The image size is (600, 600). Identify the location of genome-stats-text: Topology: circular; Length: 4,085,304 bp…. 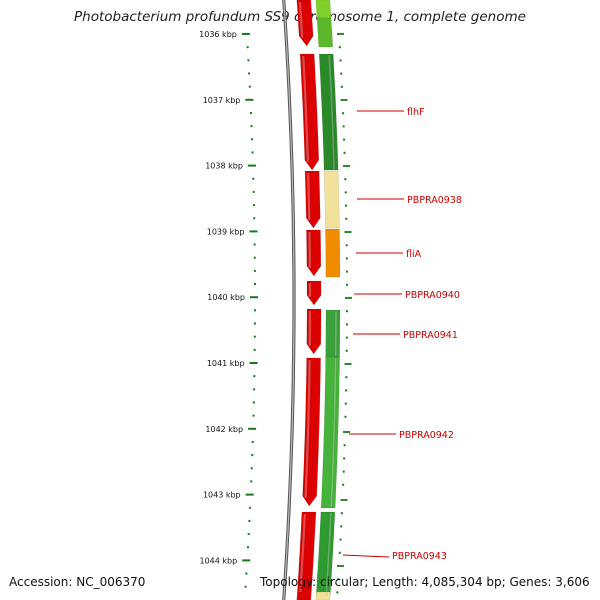
(425, 582).